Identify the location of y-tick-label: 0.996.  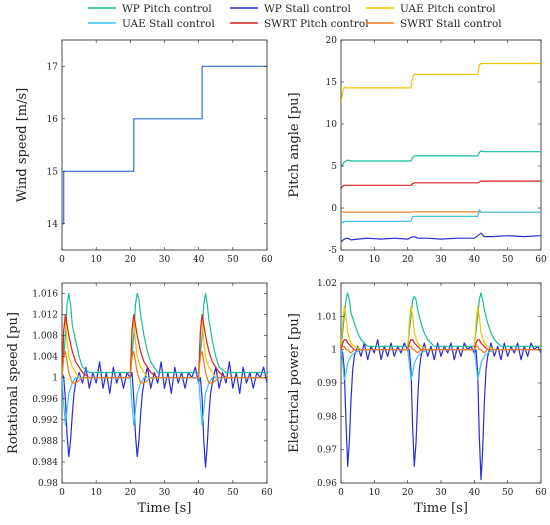
(45, 400).